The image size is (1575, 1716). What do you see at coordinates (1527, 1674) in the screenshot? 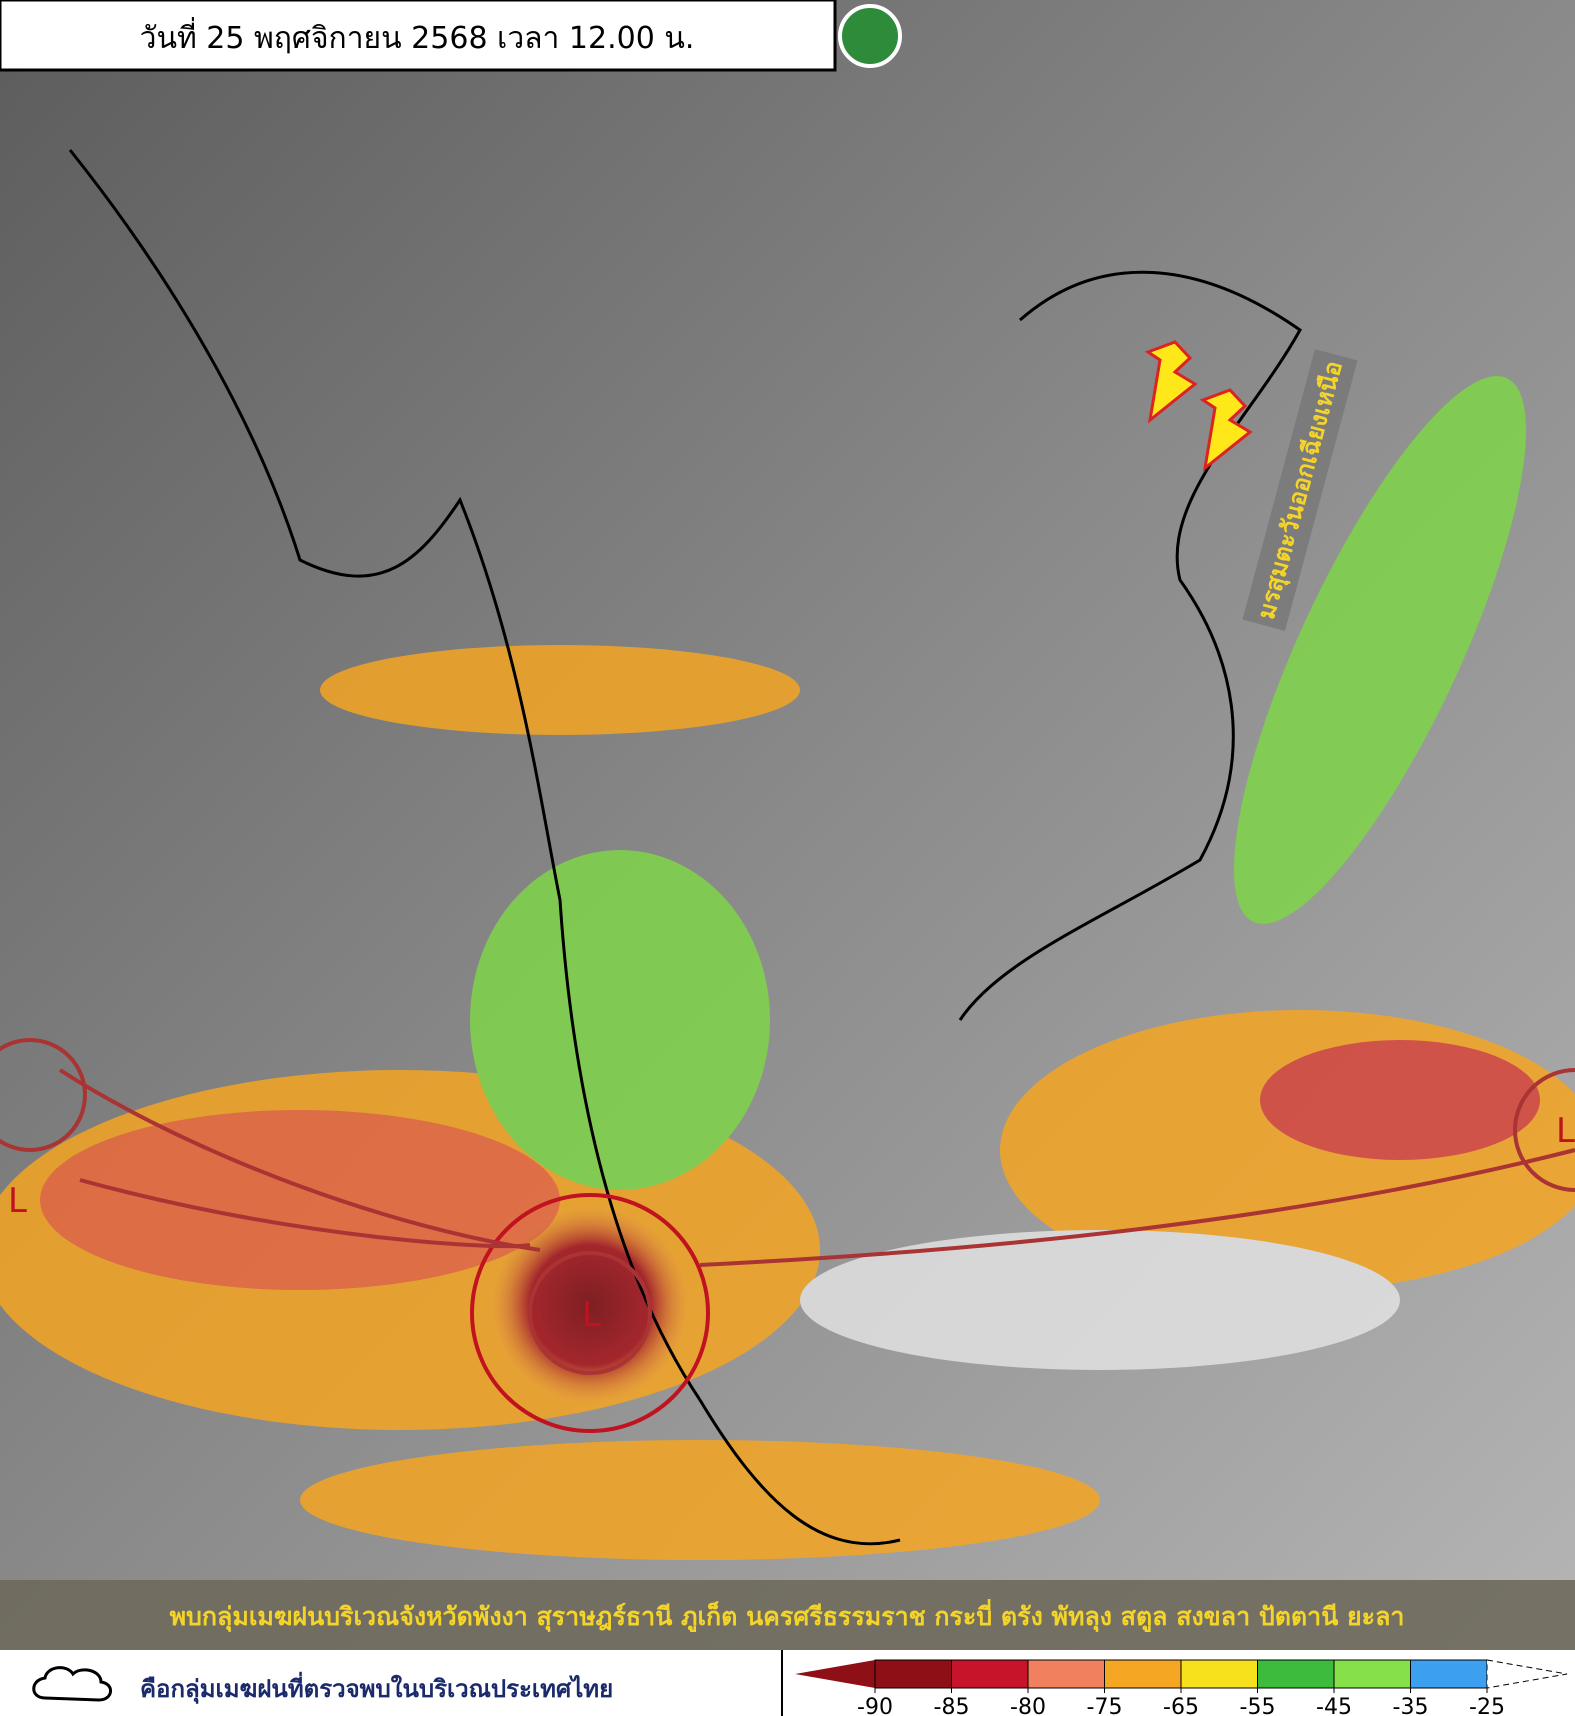
I see `scale-arrow-right` at bounding box center [1527, 1674].